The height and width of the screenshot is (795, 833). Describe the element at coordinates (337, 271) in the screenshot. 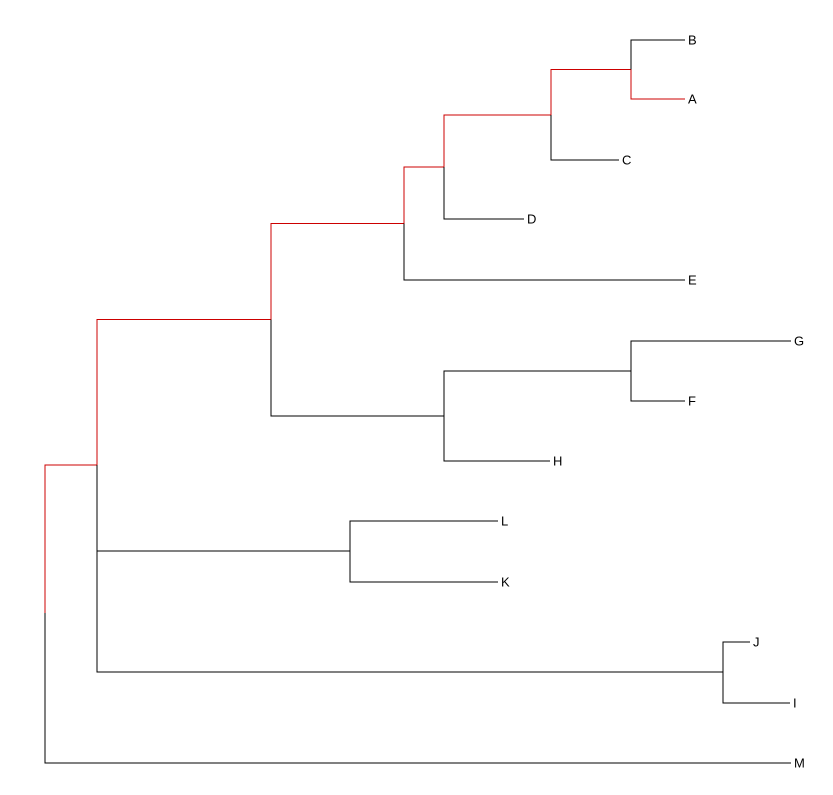

I see `branch-n2-n3` at that location.